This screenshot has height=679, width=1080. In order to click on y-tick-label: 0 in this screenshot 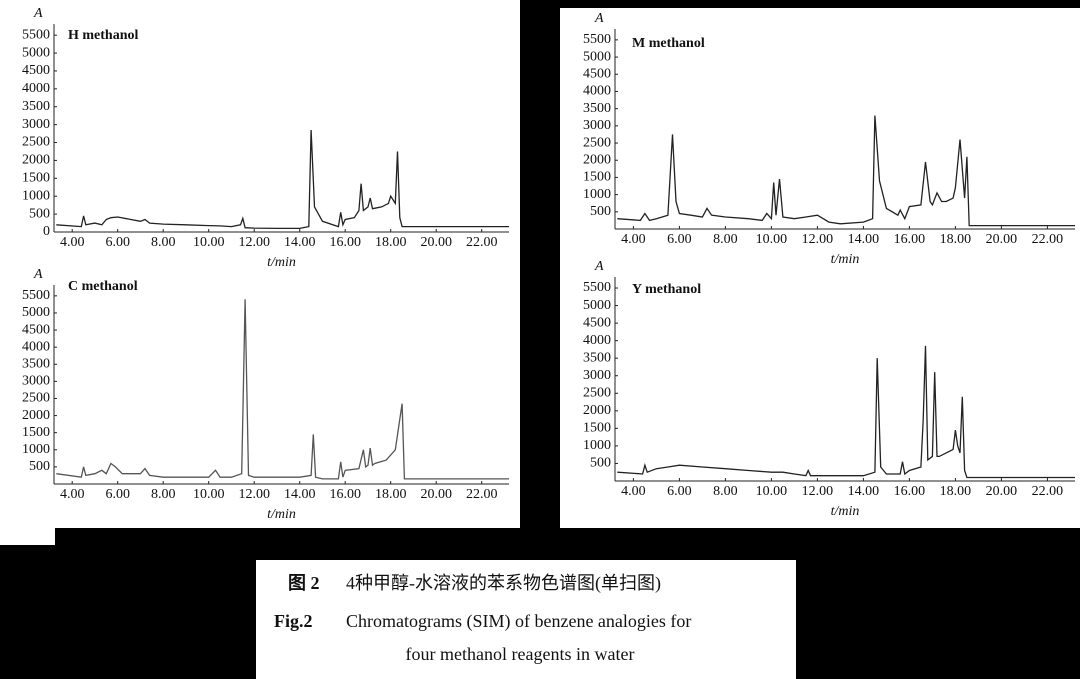, I will do `click(46, 231)`.